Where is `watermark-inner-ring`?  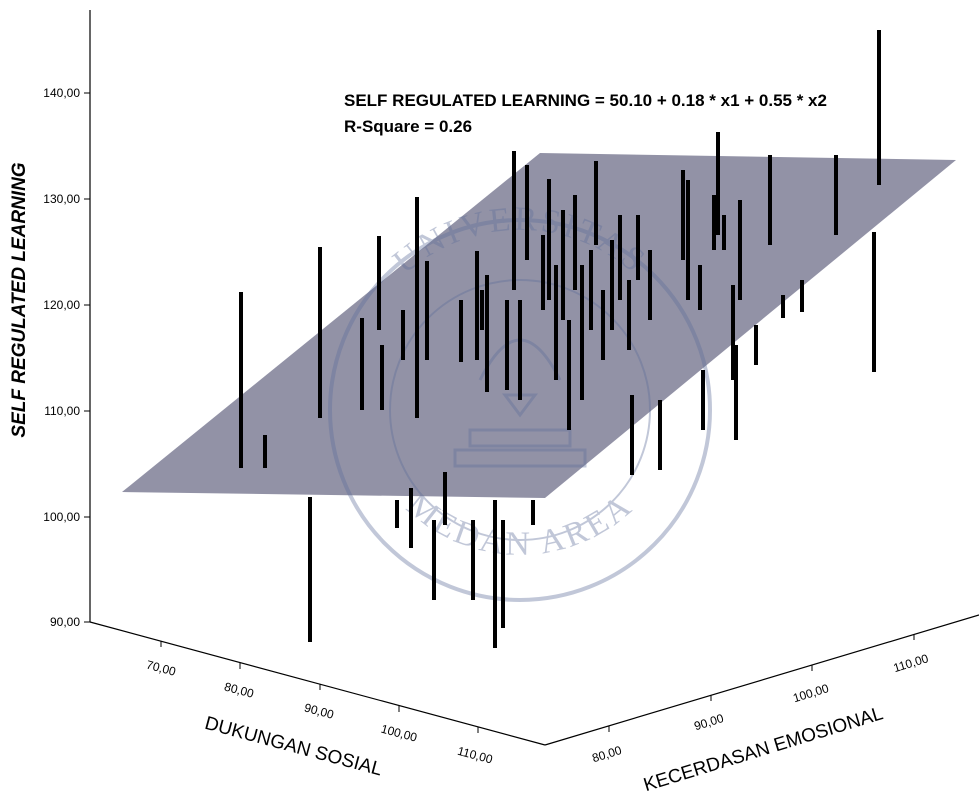 watermark-inner-ring is located at coordinates (520, 410).